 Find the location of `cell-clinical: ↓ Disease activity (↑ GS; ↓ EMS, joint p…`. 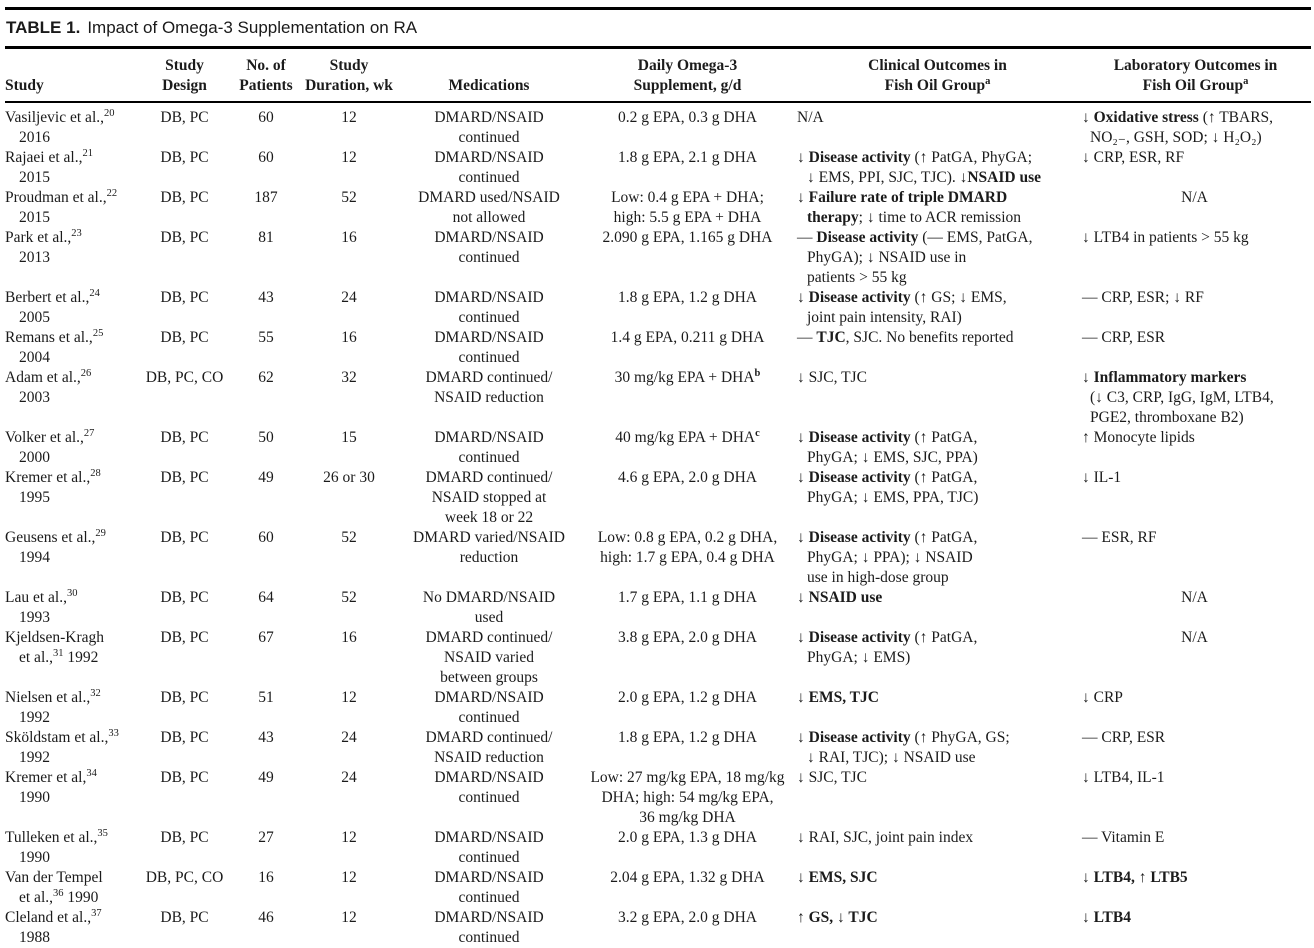

cell-clinical: ↓ Disease activity (↑ GS; ↓ EMS, joint p… is located at coordinates (902, 307).